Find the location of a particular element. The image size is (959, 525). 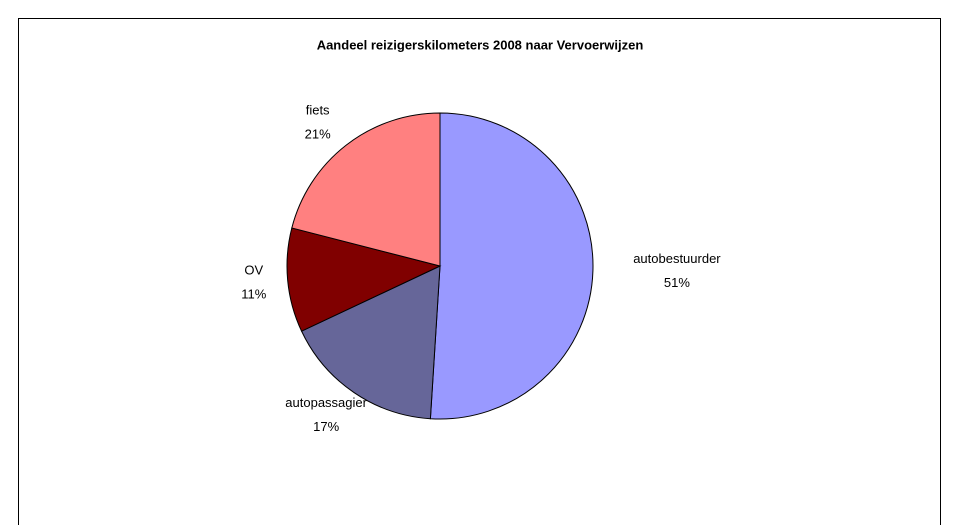

slice-value-label: 21% is located at coordinates (318, 133).